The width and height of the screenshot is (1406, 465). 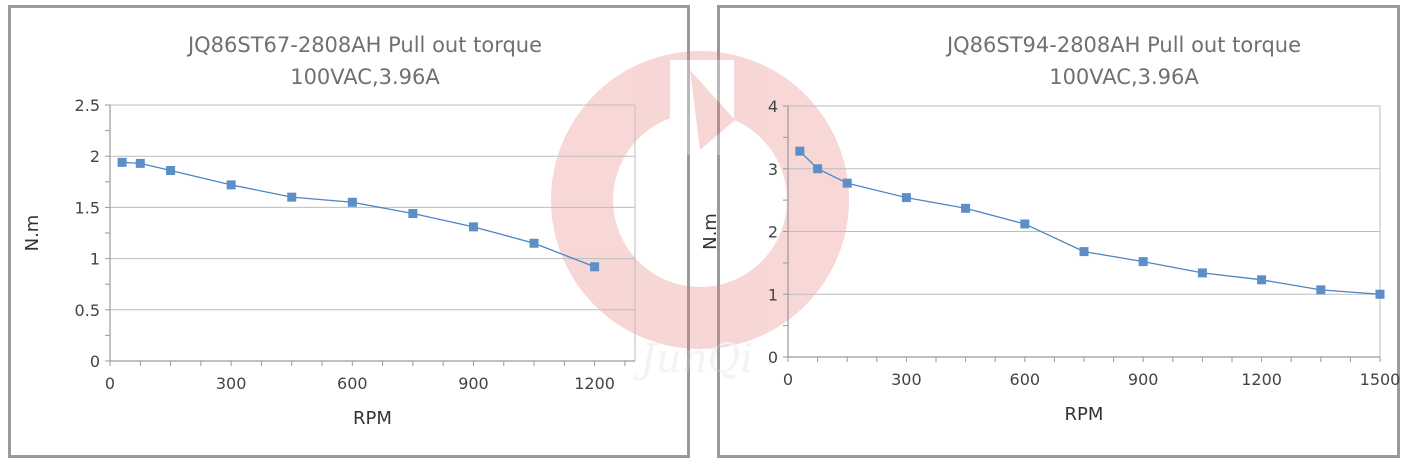 What do you see at coordinates (1123, 45) in the screenshot?
I see `chart-title: JQ86ST94-2808AH Pull out torque` at bounding box center [1123, 45].